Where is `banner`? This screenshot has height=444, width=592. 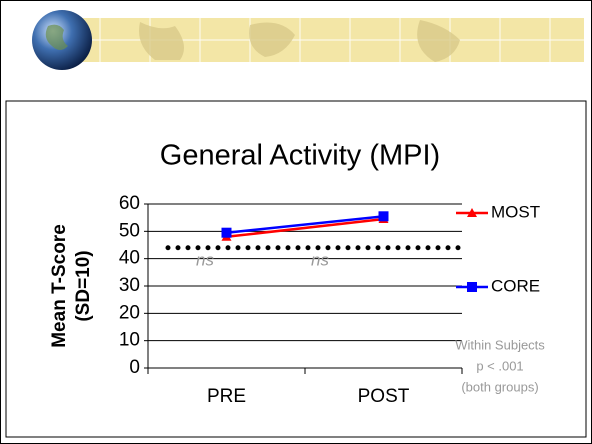 banner is located at coordinates (308, 40).